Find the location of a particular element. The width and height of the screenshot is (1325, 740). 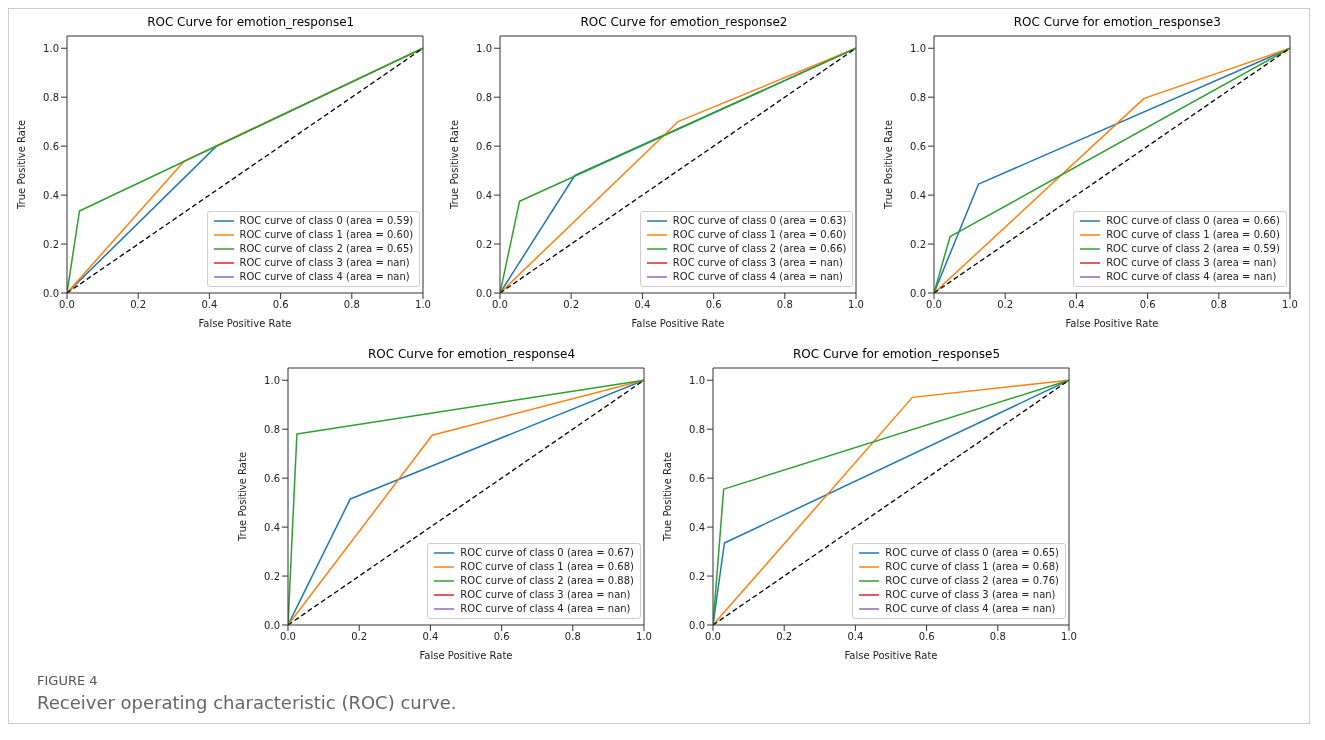

legend-label: ROC curve of class 2 (area = 0.66) is located at coordinates (759, 249).